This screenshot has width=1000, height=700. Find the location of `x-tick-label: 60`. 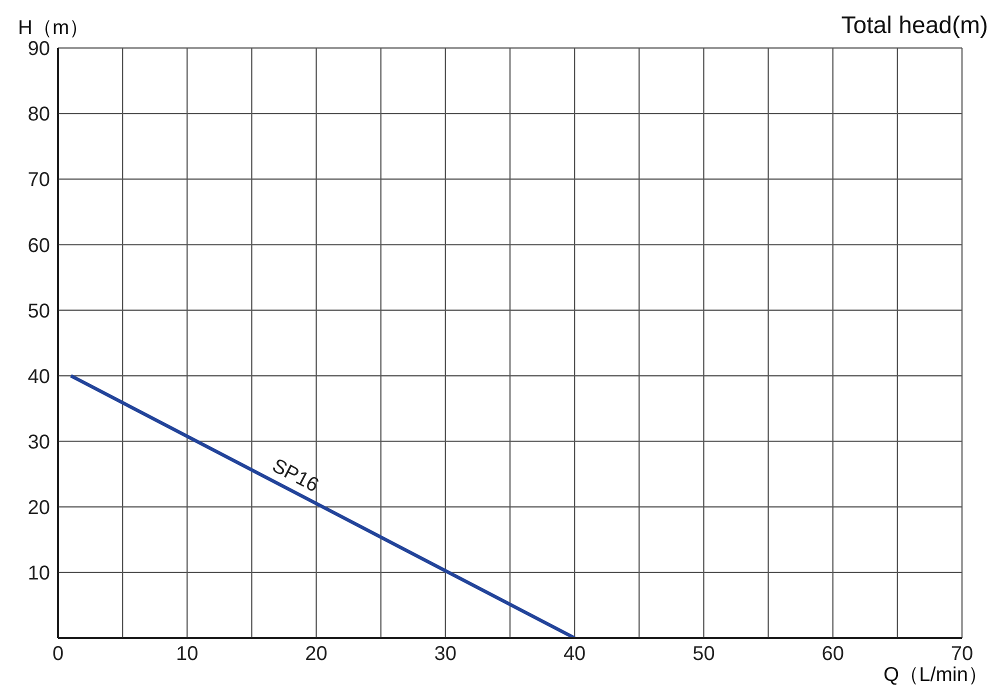

x-tick-label: 60 is located at coordinates (833, 654).